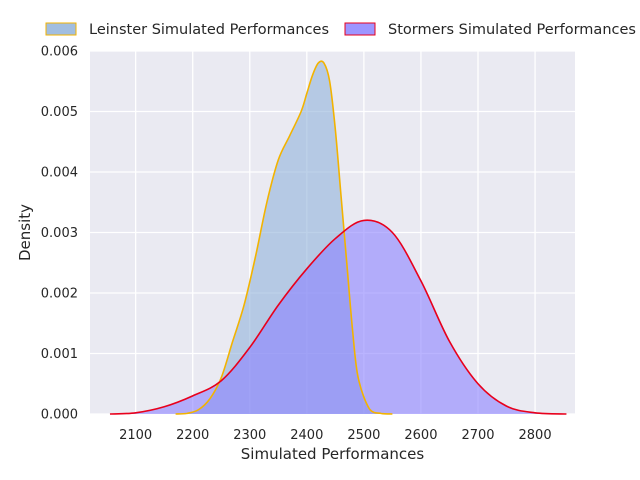 The width and height of the screenshot is (640, 480). What do you see at coordinates (477, 435) in the screenshot?
I see `x-tick-label: 2700` at bounding box center [477, 435].